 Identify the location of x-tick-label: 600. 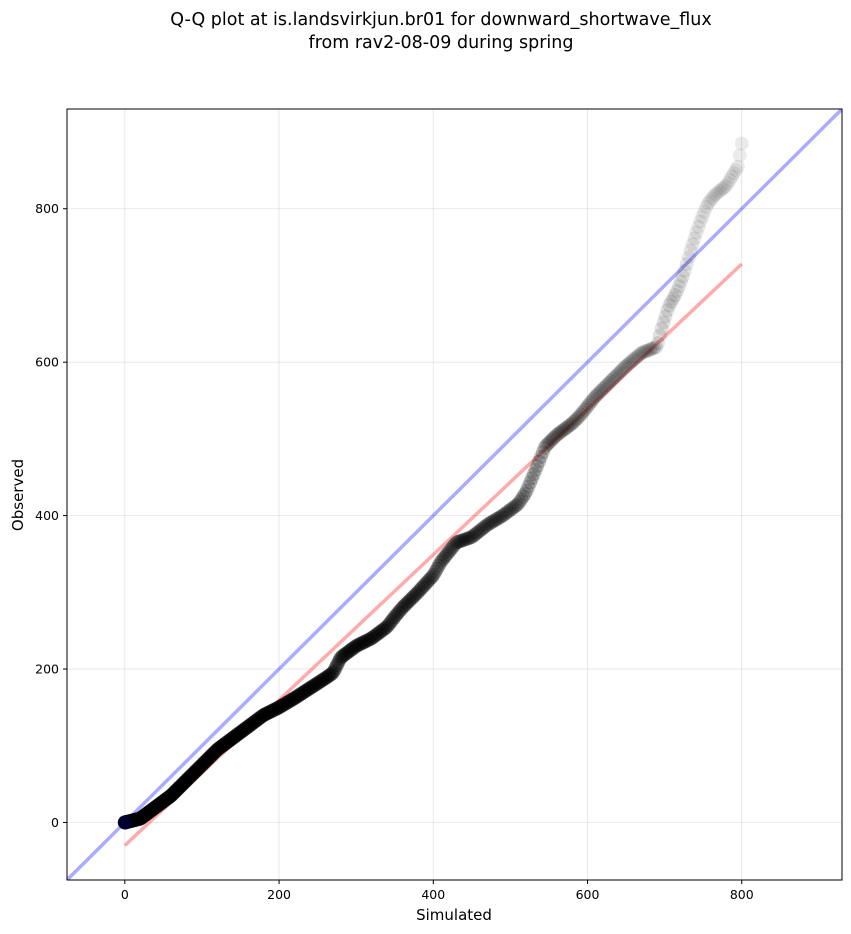
(588, 894).